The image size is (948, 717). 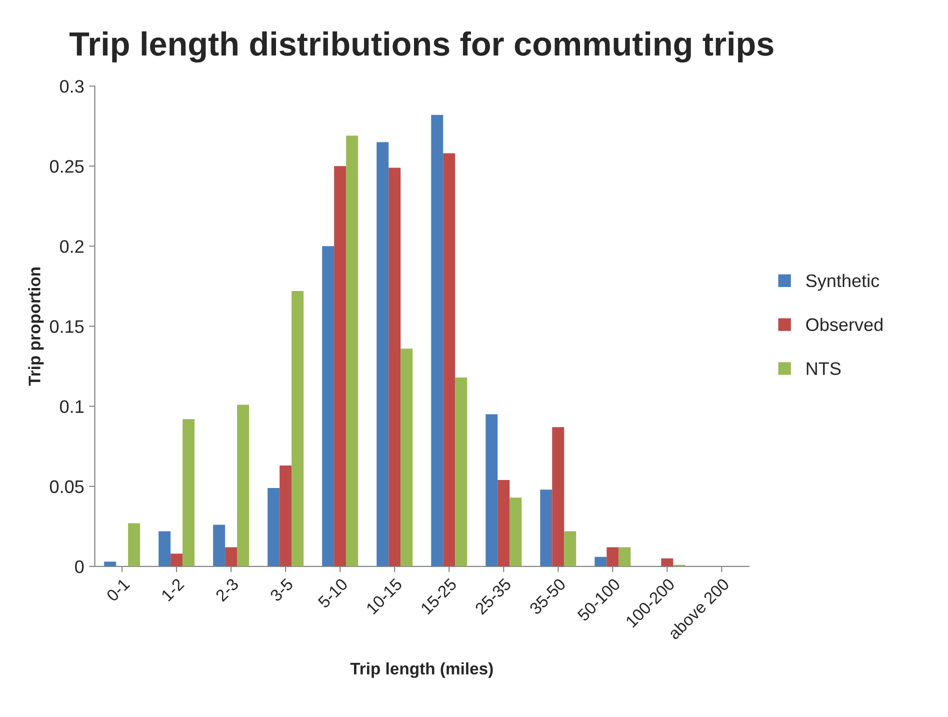 I want to click on y-axis-title: Trip proportion, so click(x=36, y=327).